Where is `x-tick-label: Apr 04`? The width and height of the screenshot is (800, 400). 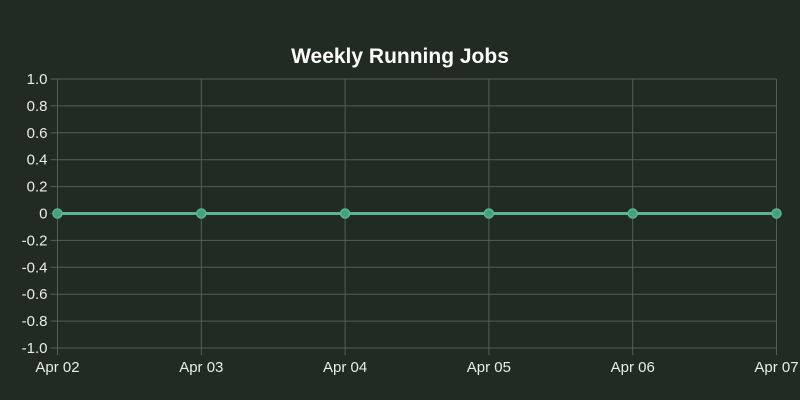 x-tick-label: Apr 04 is located at coordinates (345, 367).